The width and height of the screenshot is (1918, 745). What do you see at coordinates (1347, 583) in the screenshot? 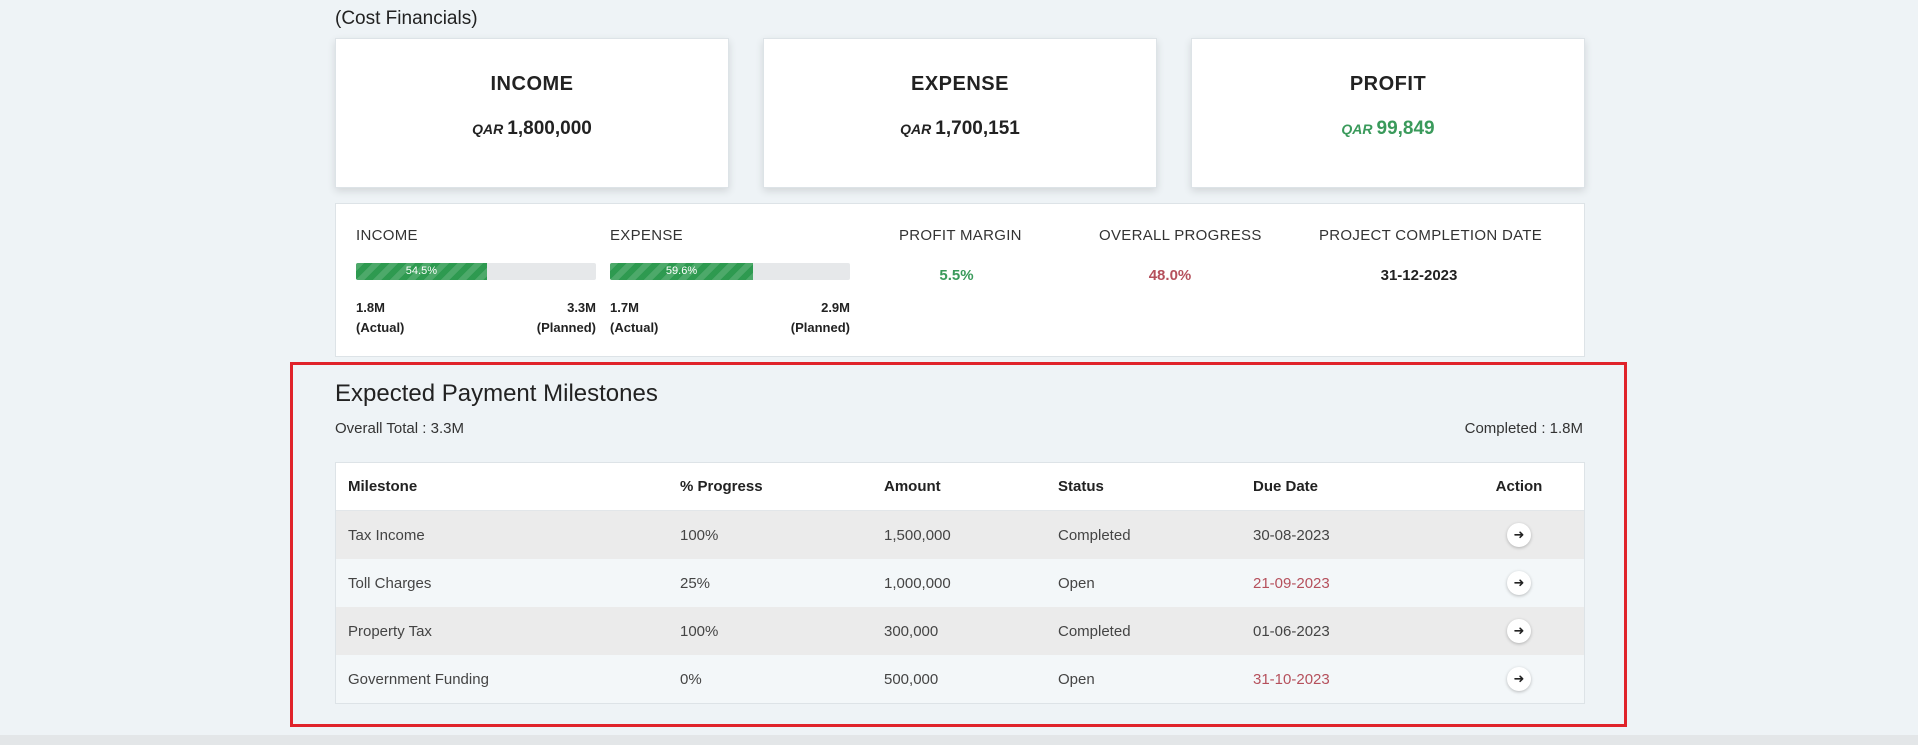
I see `cell-due-date: 21-09-2023` at bounding box center [1347, 583].